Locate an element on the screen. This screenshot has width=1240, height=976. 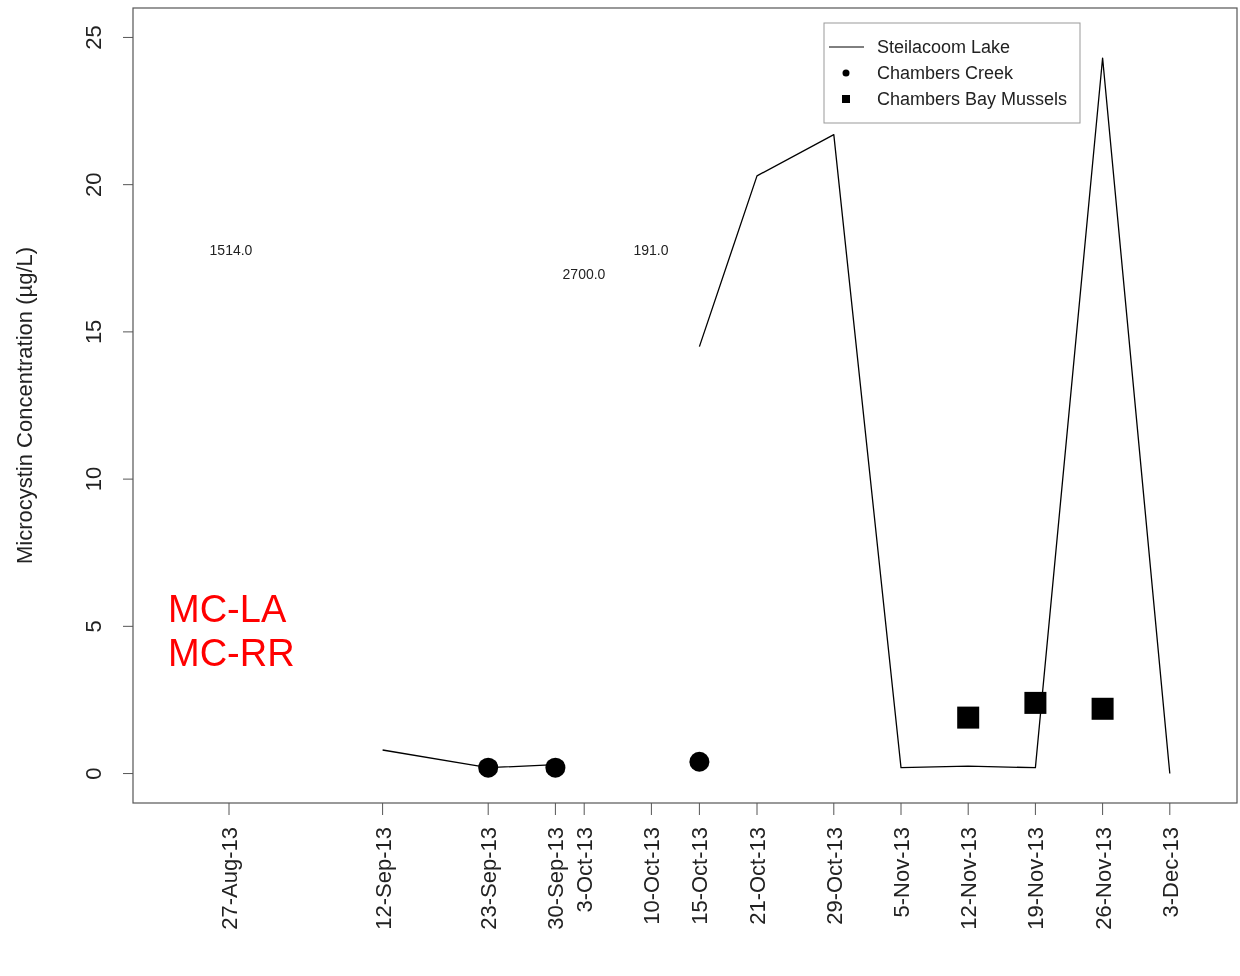
x-tick-label: 29-Oct-13 is located at coordinates (834, 876).